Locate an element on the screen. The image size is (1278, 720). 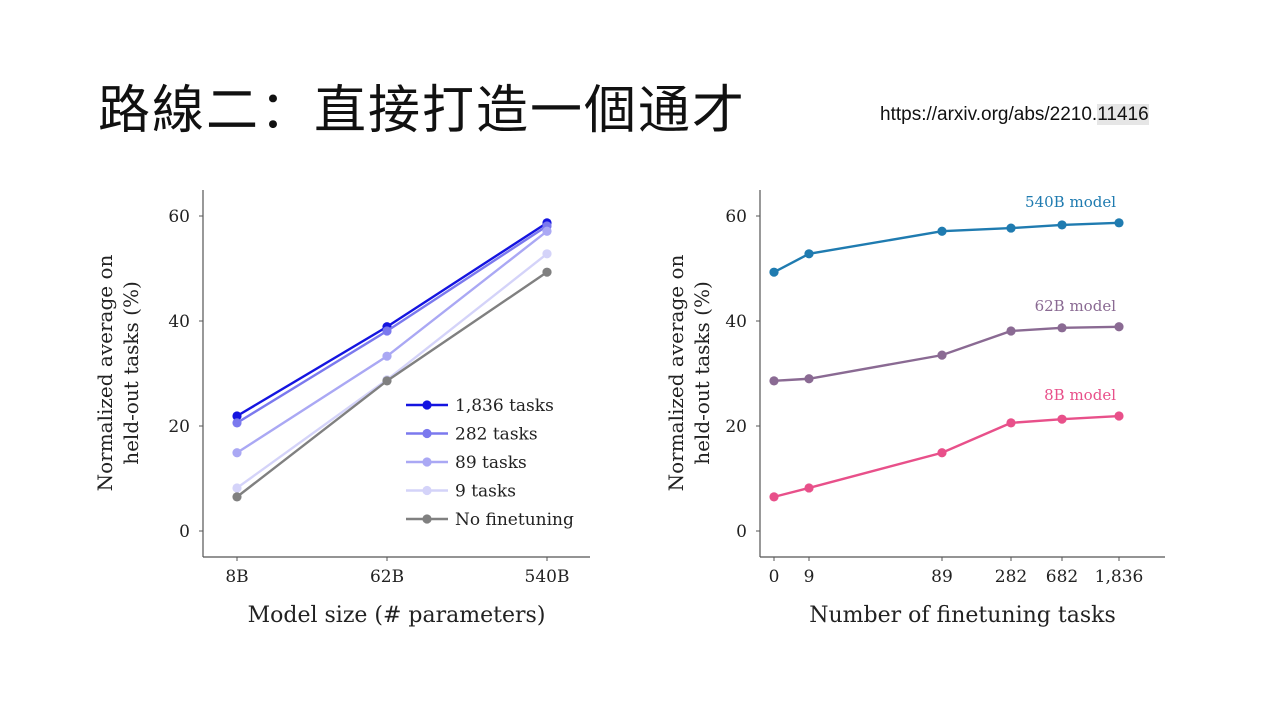
x-tick-label: 89 is located at coordinates (942, 577).